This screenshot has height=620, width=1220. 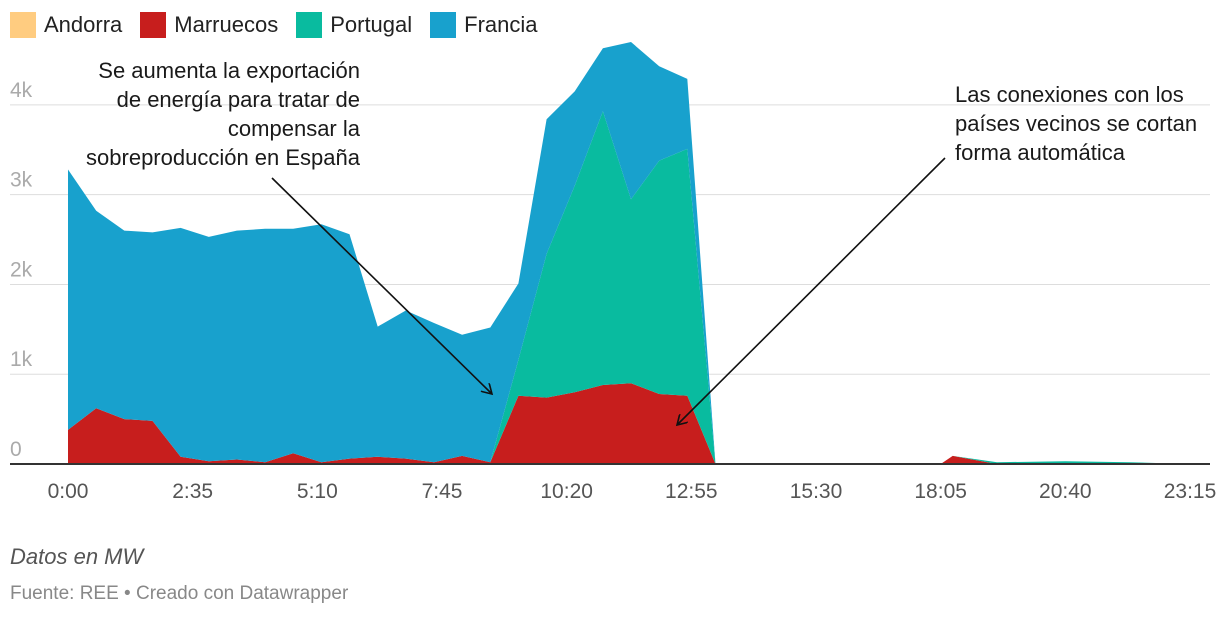 What do you see at coordinates (238, 99) in the screenshot?
I see `annotation-left-line-2: de energía para tratar de` at bounding box center [238, 99].